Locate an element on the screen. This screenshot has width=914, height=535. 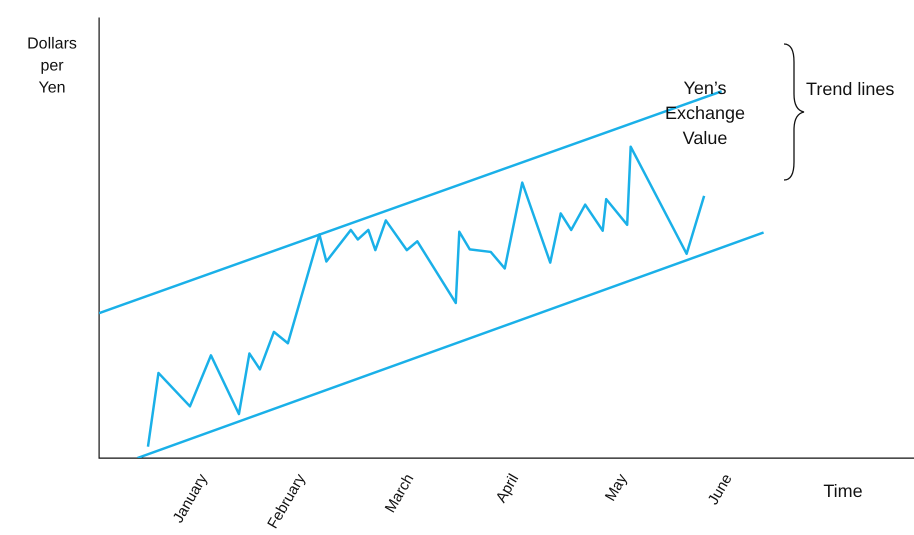
x-axis-title: Time is located at coordinates (843, 490).